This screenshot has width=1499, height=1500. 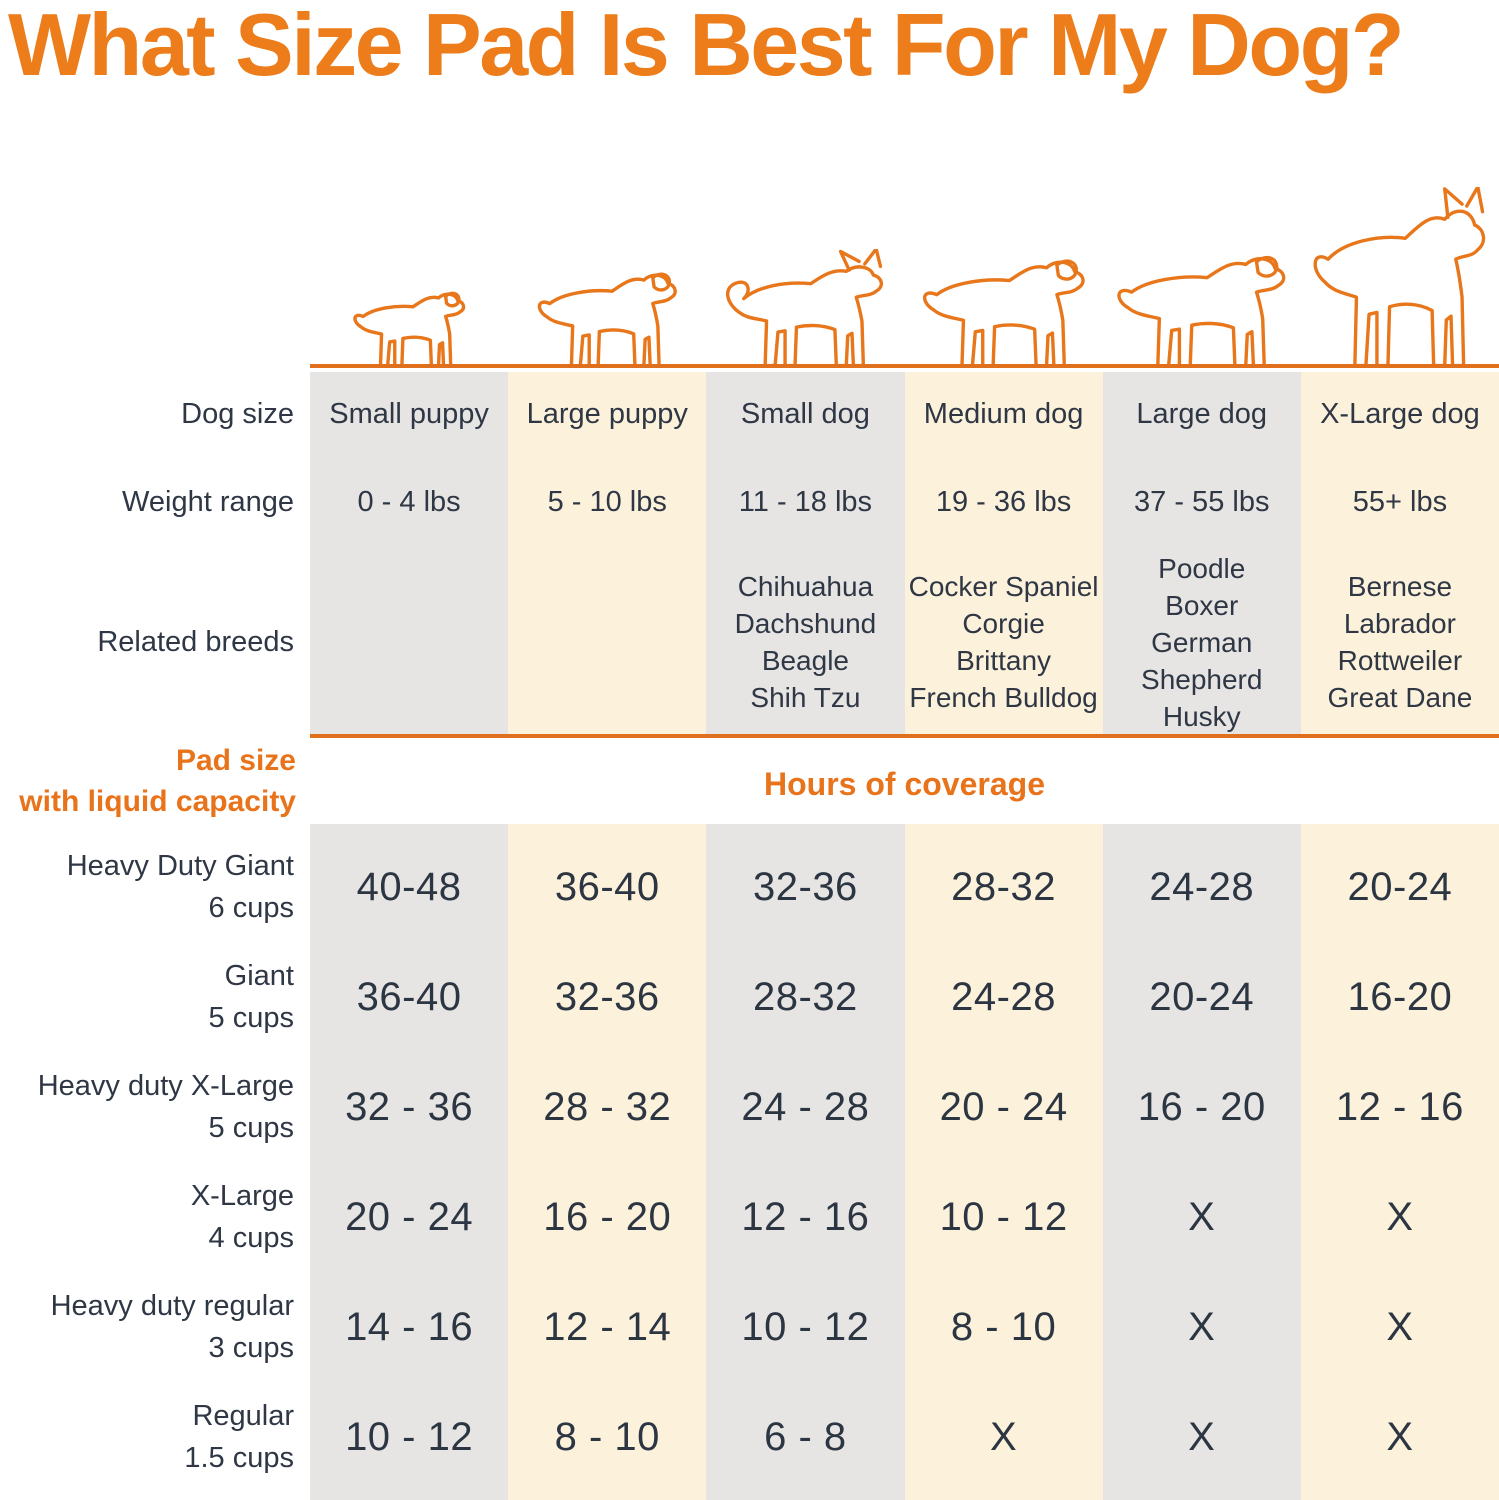 I want to click on small-puppy-dog-icon, so click(x=409, y=327).